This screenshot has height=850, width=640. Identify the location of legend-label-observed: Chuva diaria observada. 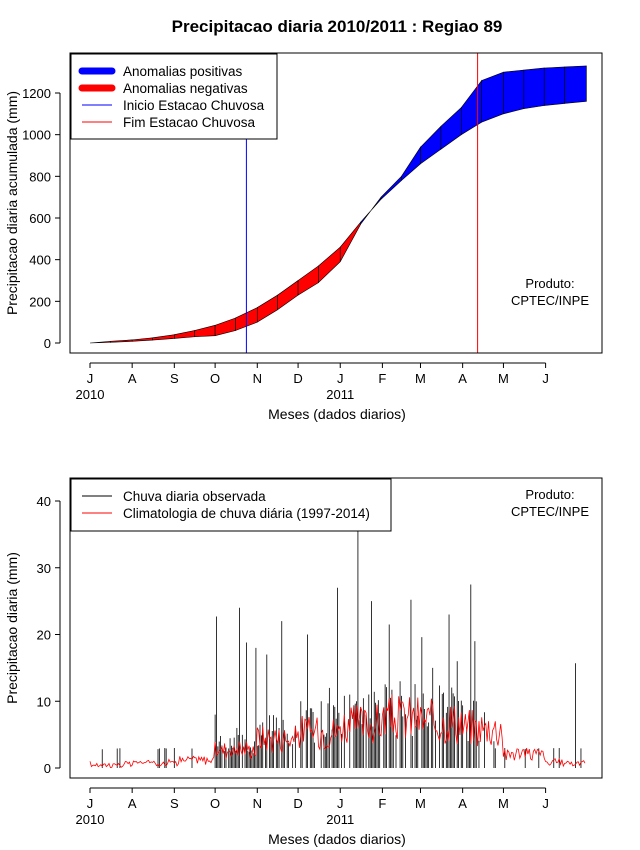
(194, 496).